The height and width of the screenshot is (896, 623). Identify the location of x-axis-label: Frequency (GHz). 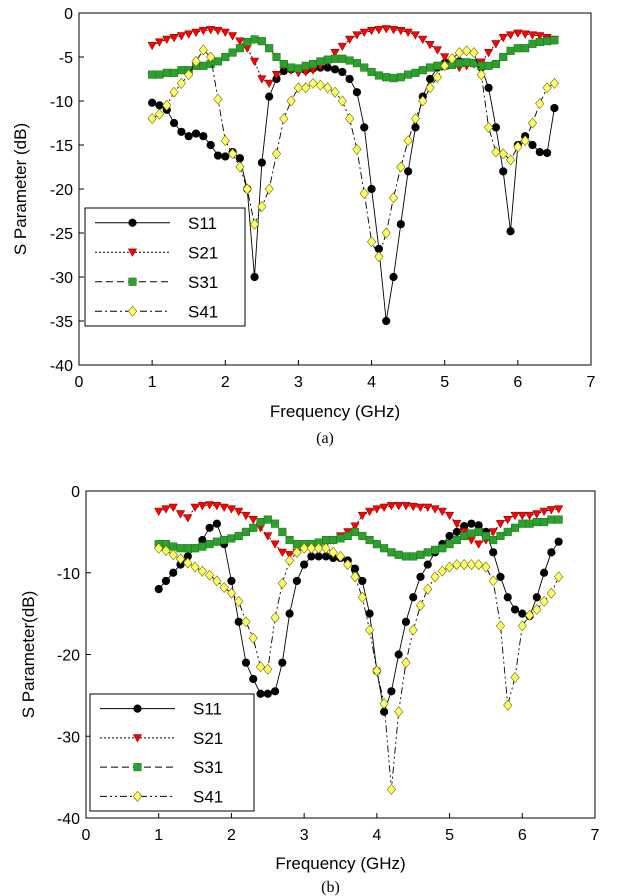
(340, 863).